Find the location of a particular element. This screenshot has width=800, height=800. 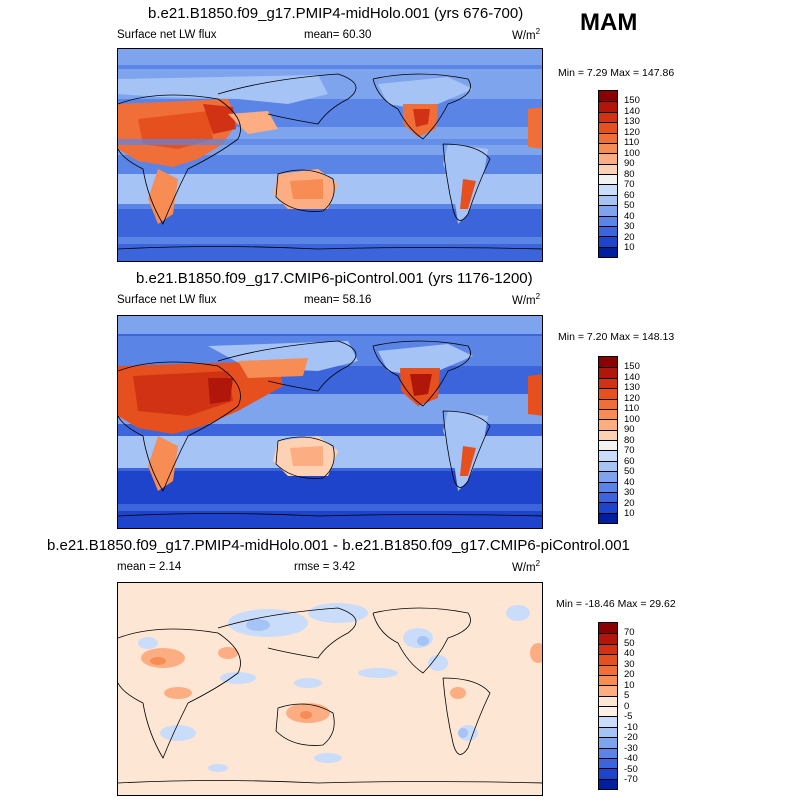

panel-1-variable-label: Surface net LW flux is located at coordinates (167, 35).